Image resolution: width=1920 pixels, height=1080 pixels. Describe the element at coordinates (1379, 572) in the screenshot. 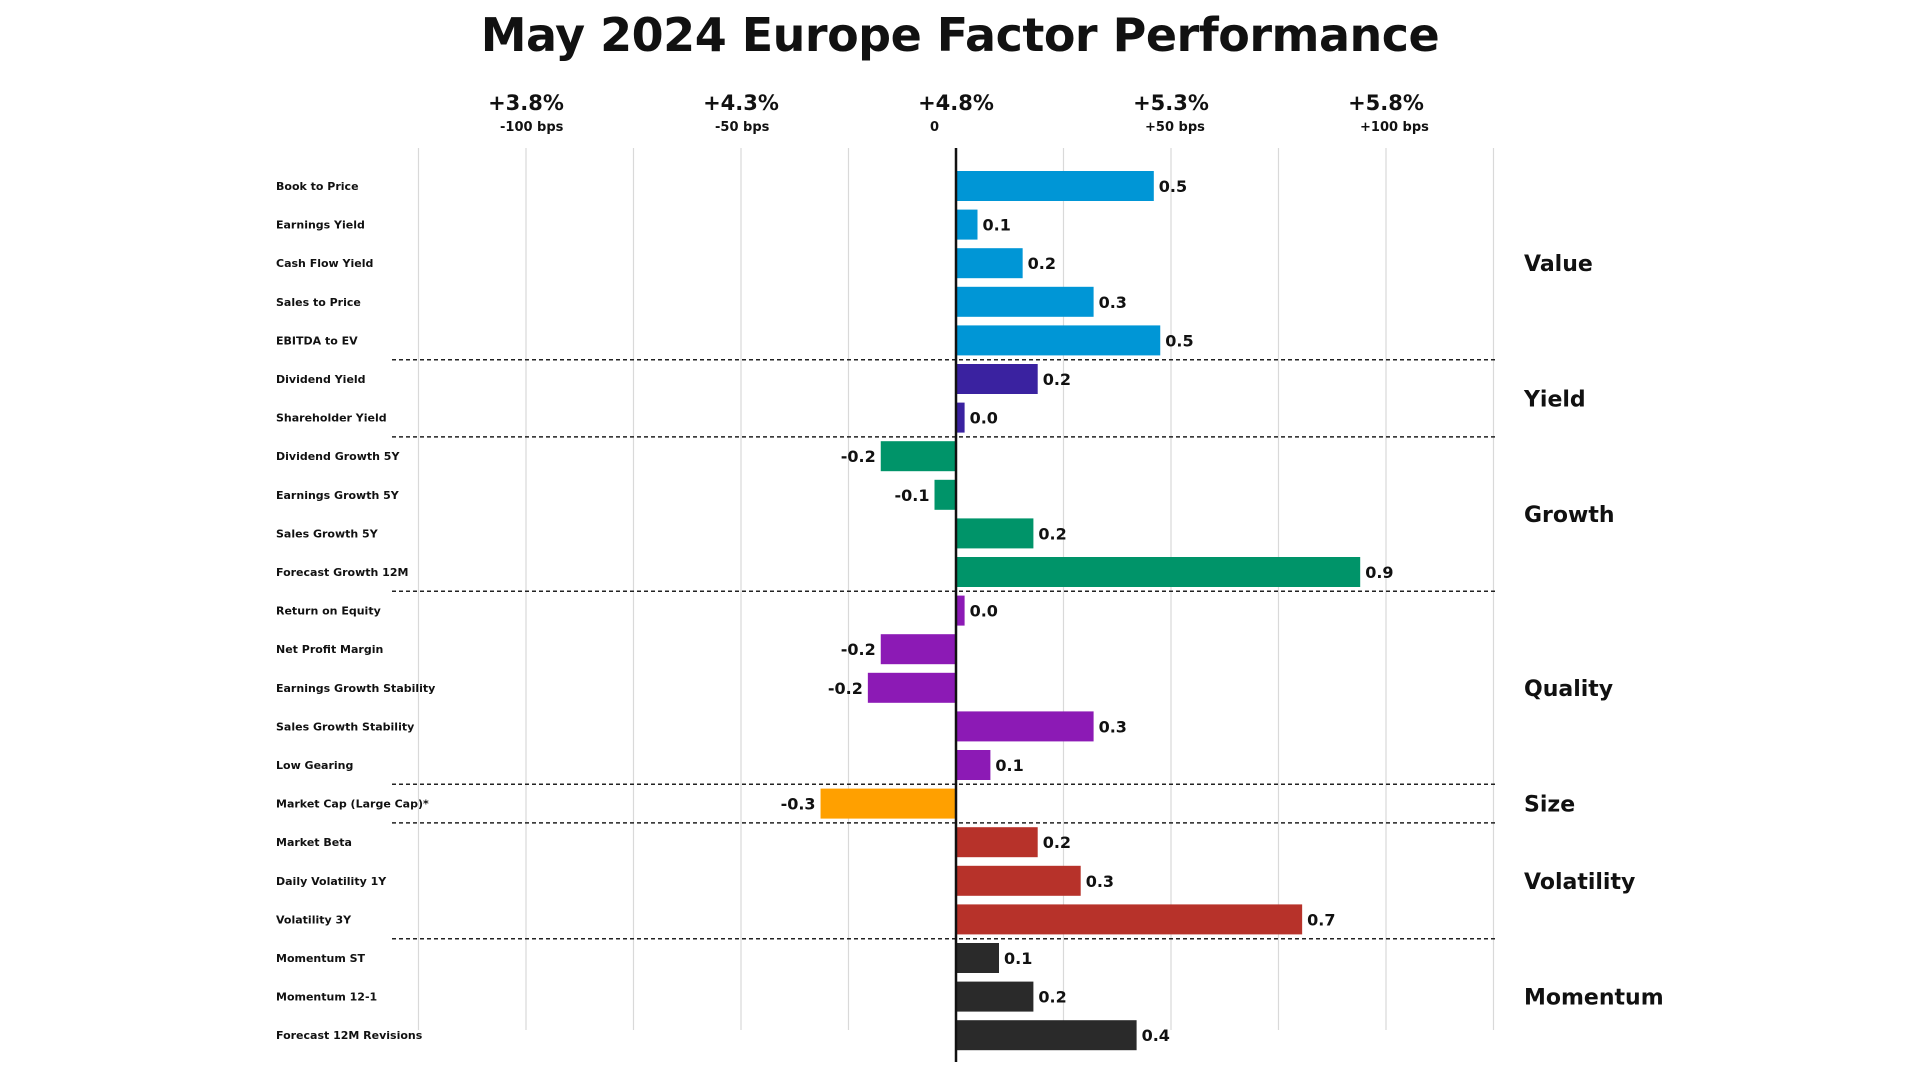

I see `value-label-10: 0.9` at that location.